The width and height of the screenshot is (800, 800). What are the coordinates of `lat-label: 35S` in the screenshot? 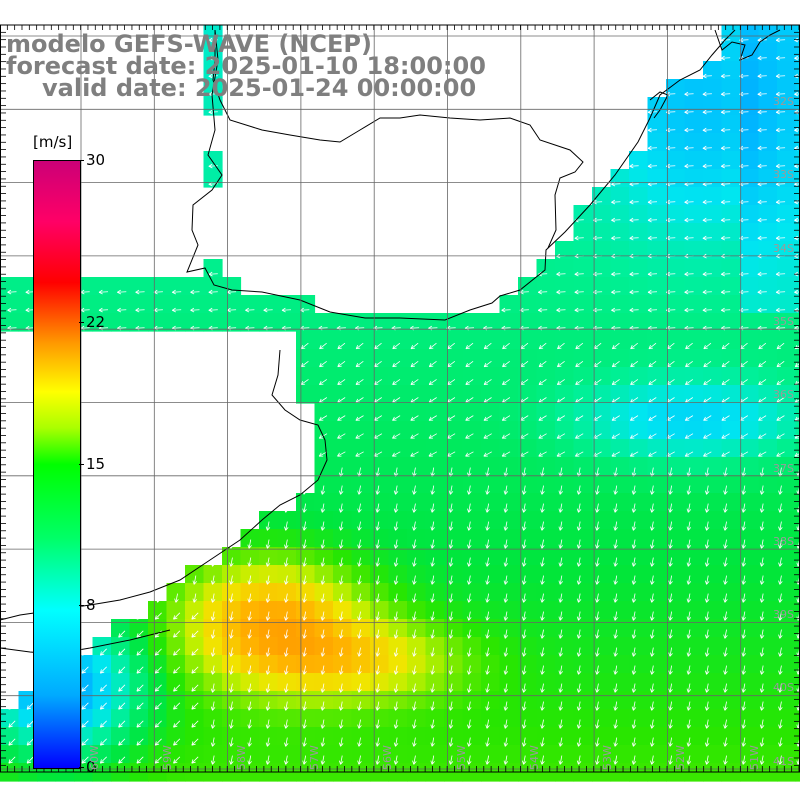 It's located at (783, 321).